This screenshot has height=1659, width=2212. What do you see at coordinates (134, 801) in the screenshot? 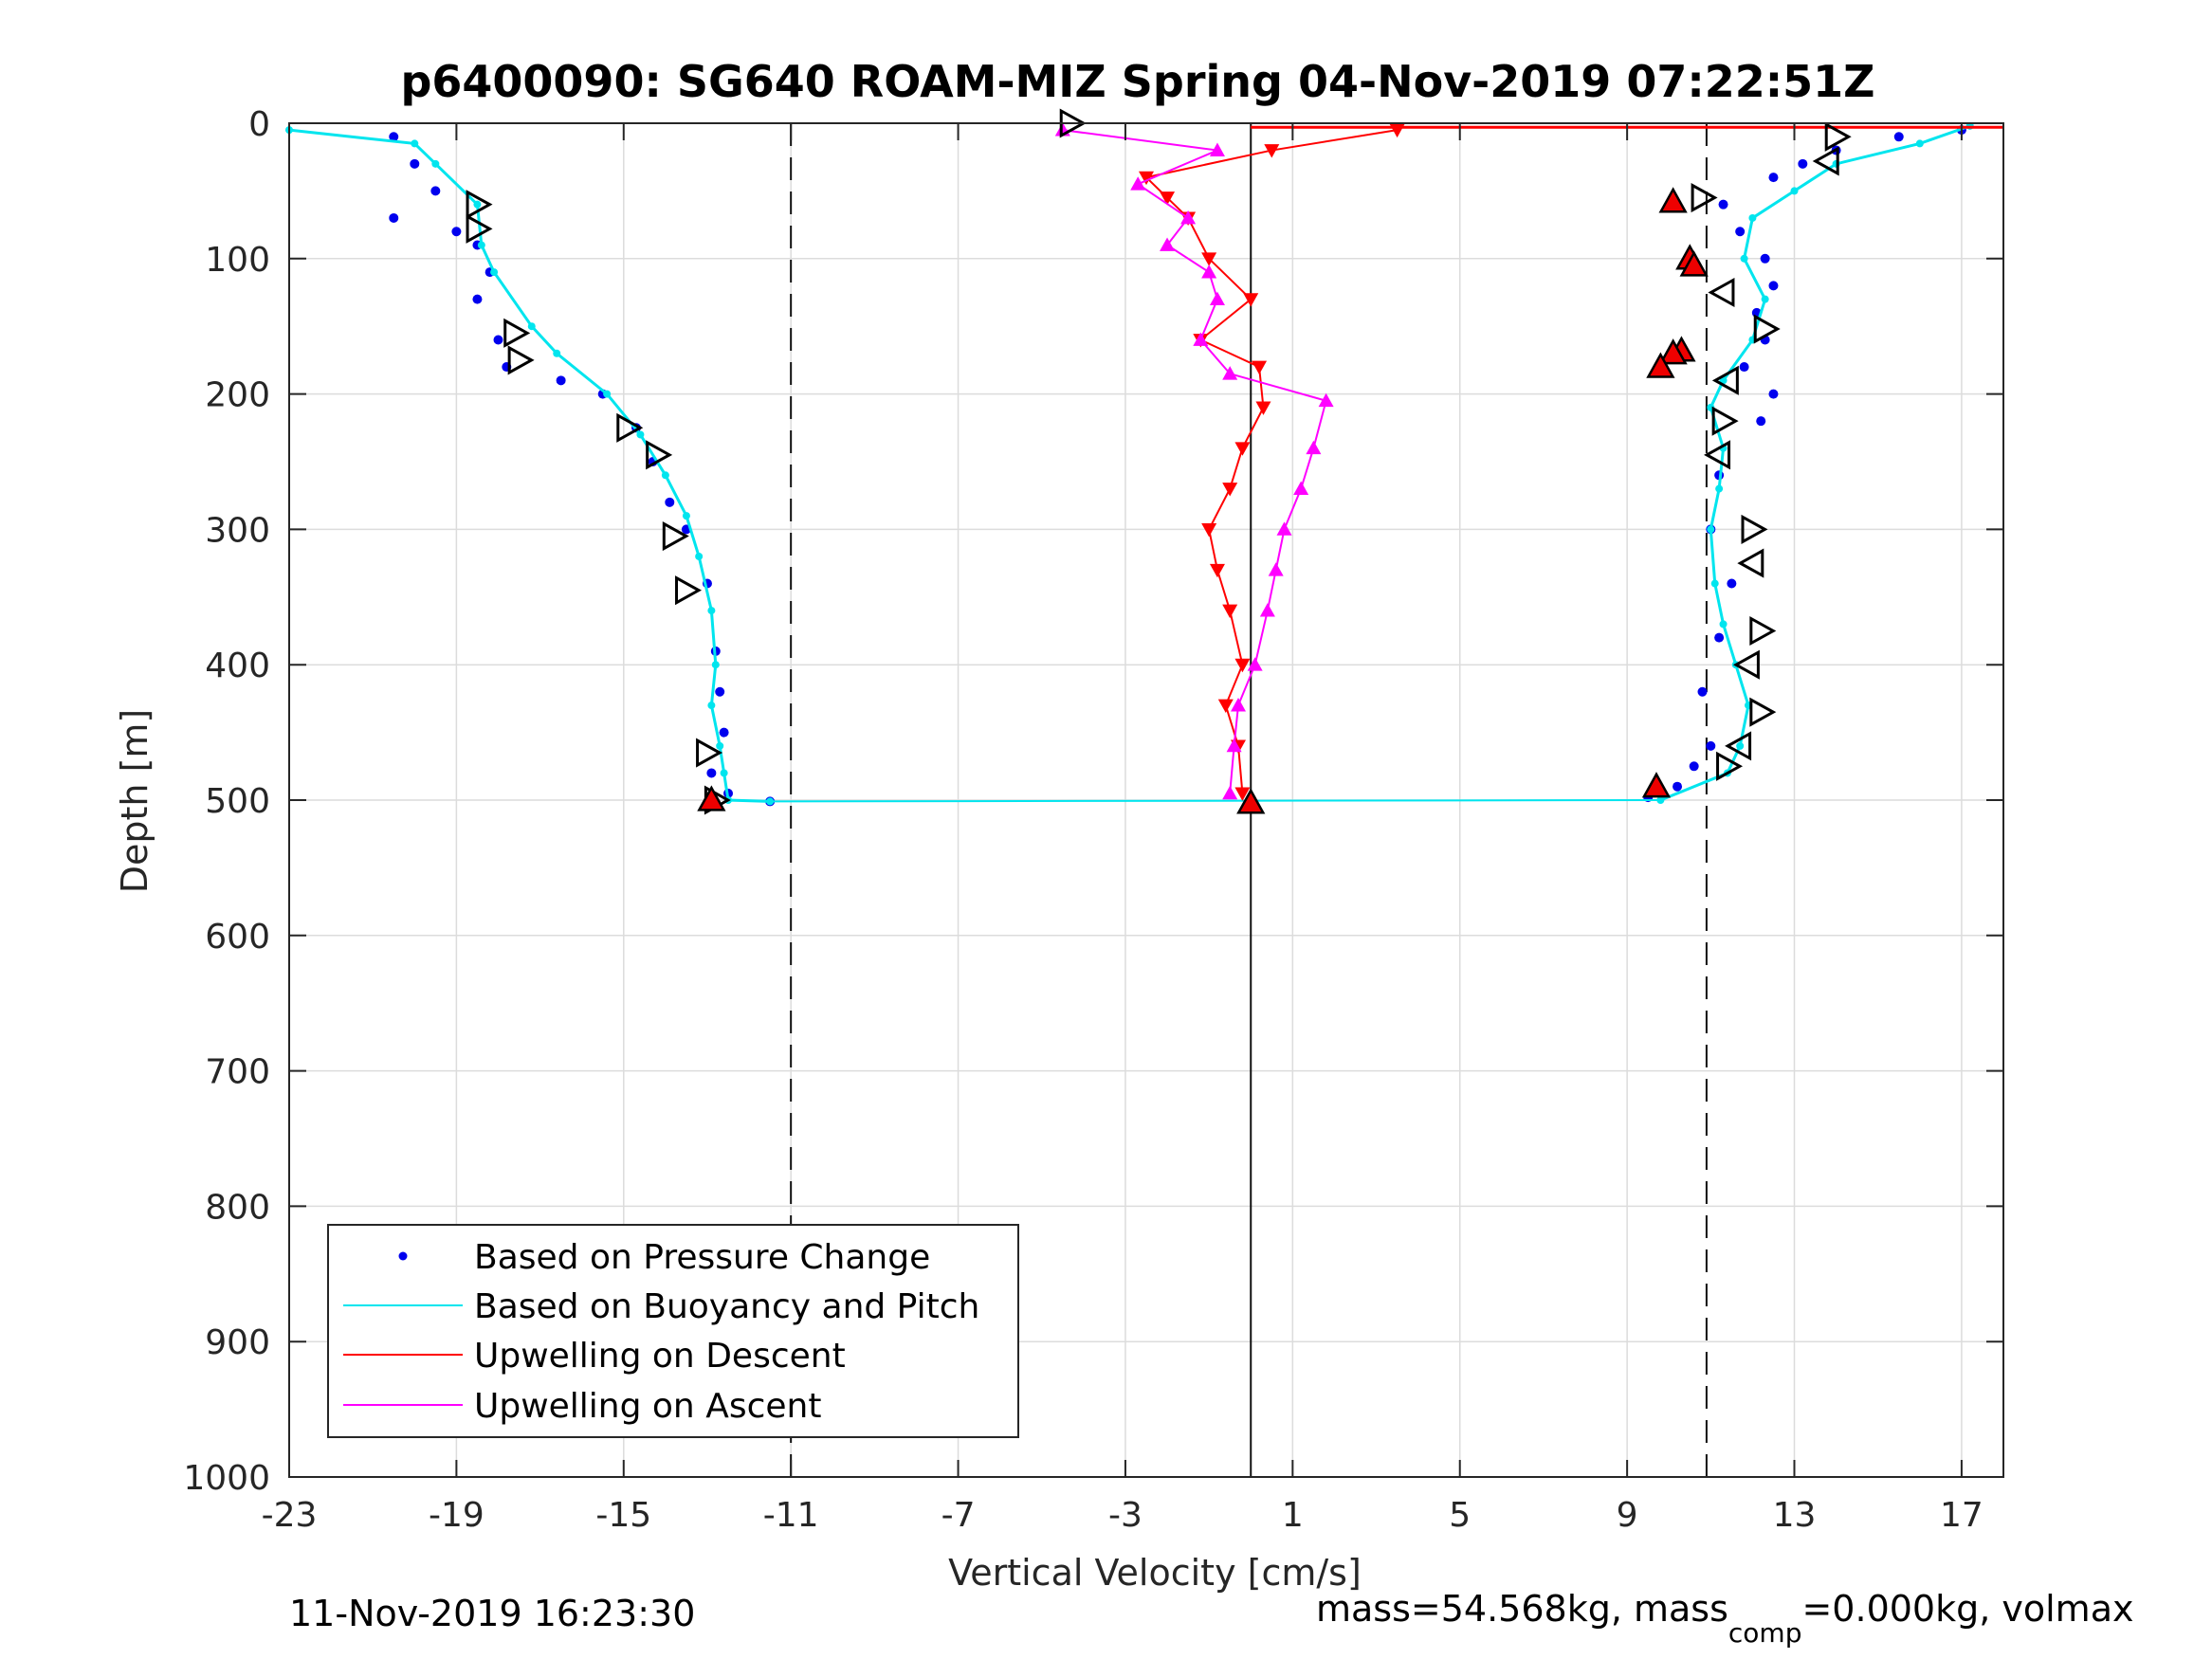
I see `y-axis-label: Depth [m]` at bounding box center [134, 801].